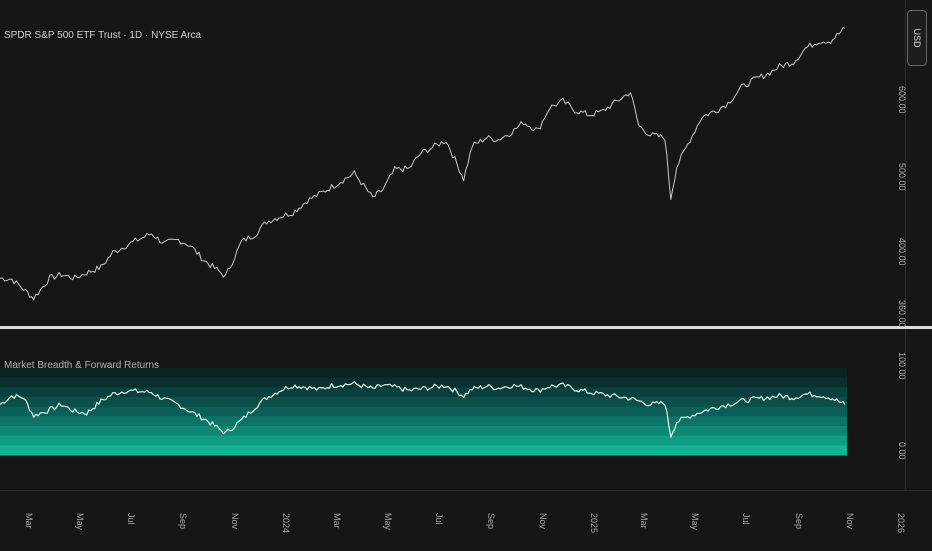 The image size is (932, 551). I want to click on indicator-tick: 0.00, so click(902, 451).